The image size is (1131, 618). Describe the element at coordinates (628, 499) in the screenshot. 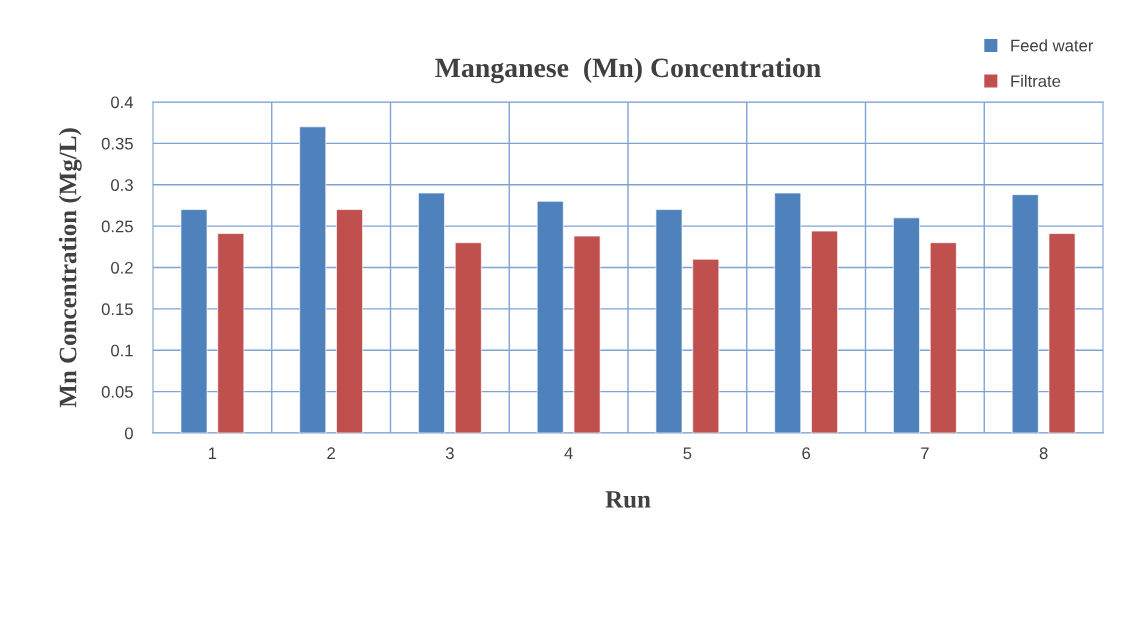

I see `x-axis-title: Run` at that location.